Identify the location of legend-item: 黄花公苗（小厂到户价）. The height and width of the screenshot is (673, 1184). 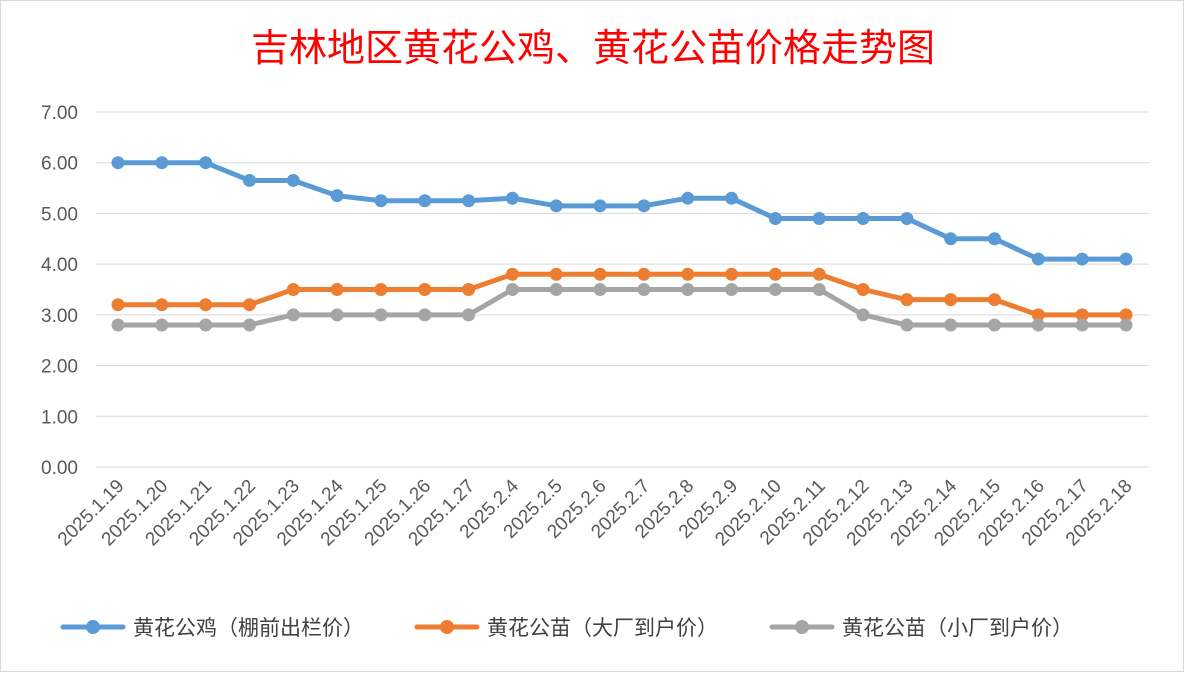
(921, 628).